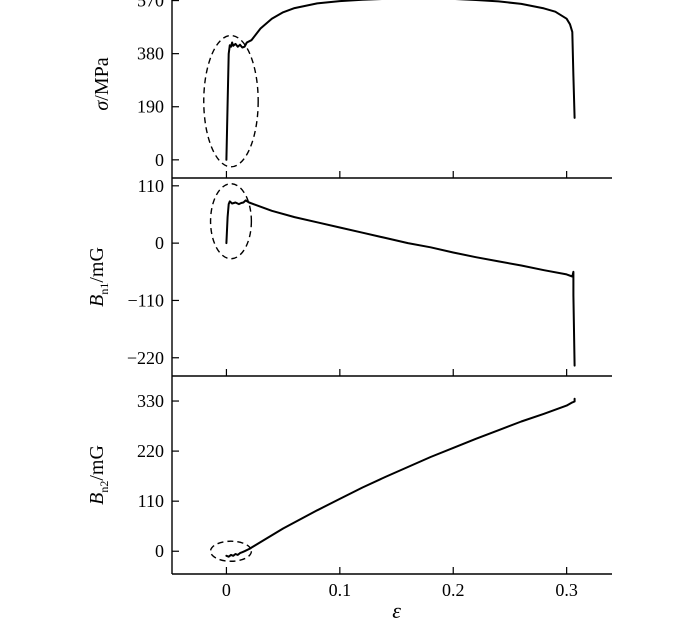 The width and height of the screenshot is (700, 626). Describe the element at coordinates (97, 499) in the screenshot. I see `bn2-y-label-symbol: B` at that location.